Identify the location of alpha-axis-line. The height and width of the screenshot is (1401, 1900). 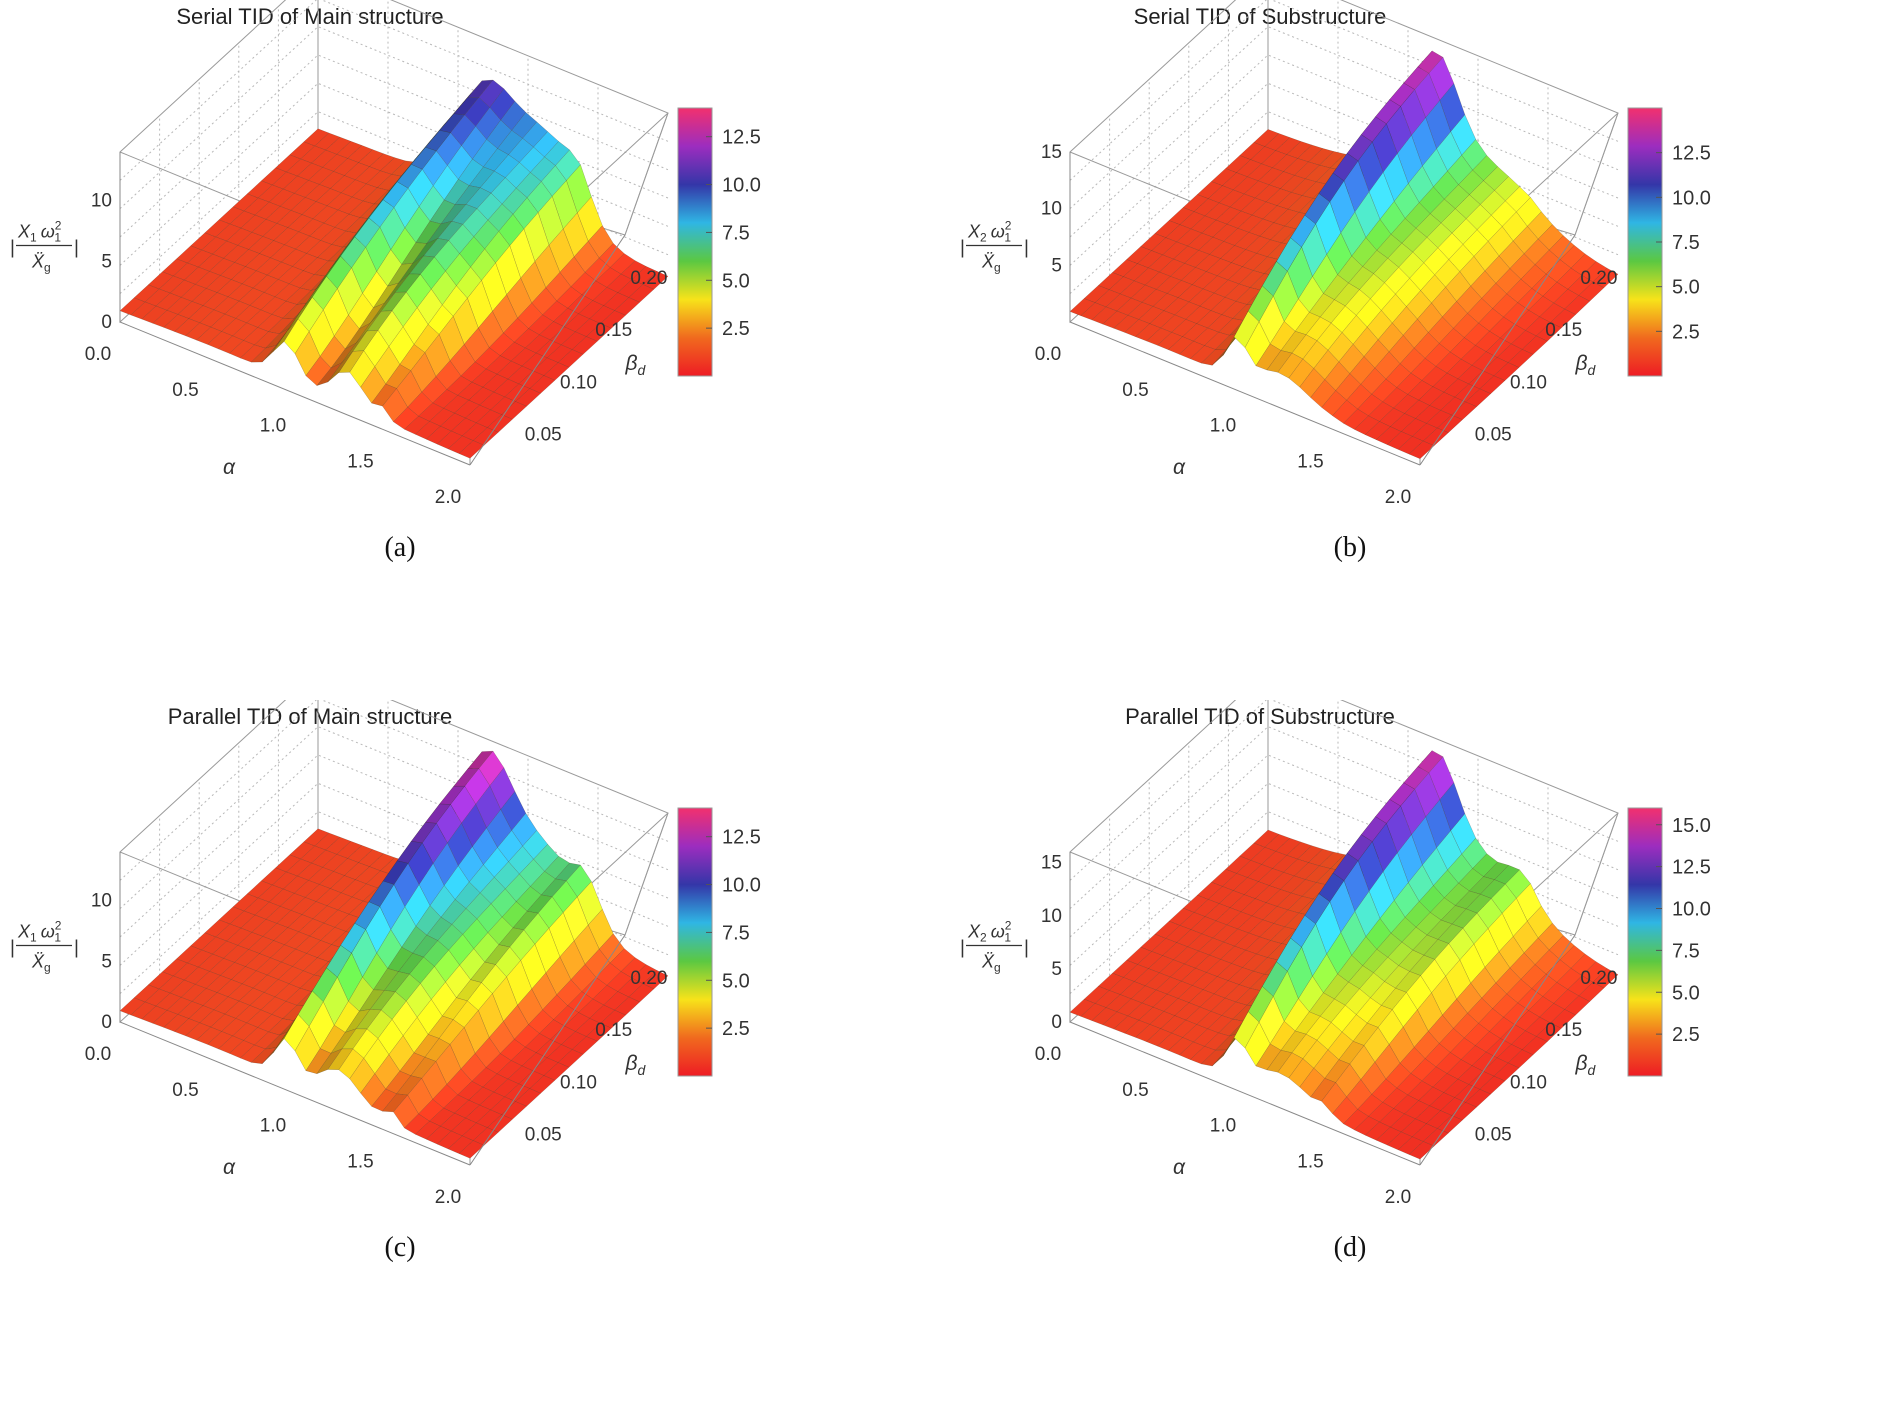
(295, 1093).